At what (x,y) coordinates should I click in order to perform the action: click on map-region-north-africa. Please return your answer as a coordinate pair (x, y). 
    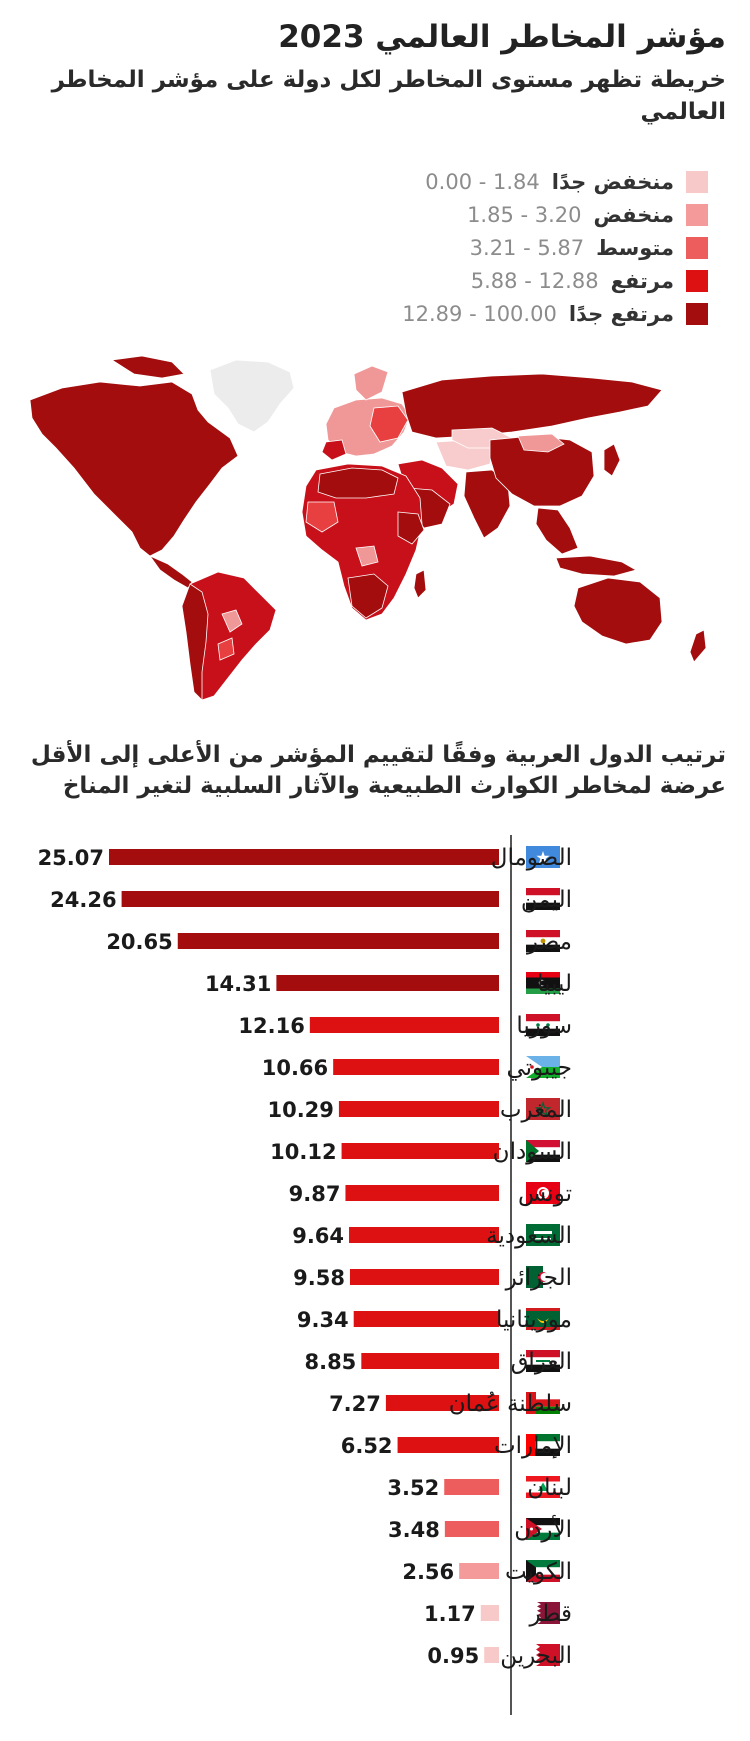
    Looking at the image, I should click on (358, 483).